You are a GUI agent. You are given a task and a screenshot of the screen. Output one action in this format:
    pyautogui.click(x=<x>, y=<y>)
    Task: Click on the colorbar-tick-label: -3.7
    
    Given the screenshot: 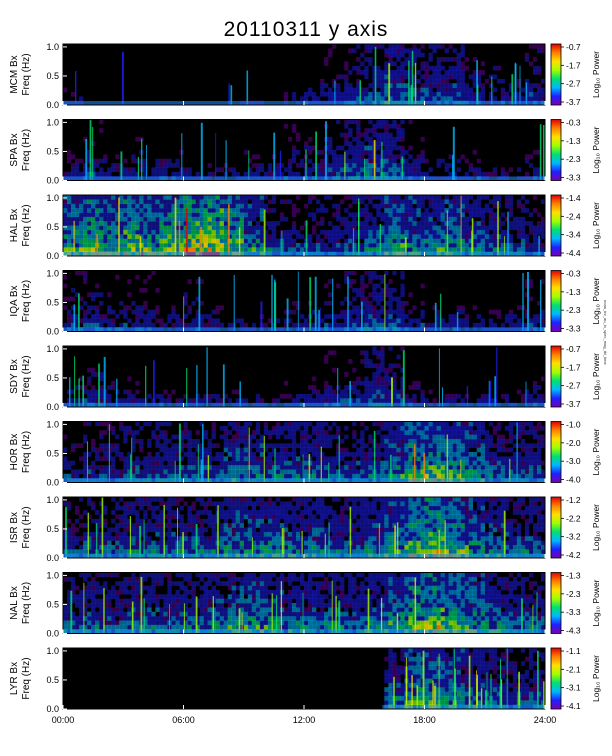 What is the action you would take?
    pyautogui.click(x=573, y=102)
    